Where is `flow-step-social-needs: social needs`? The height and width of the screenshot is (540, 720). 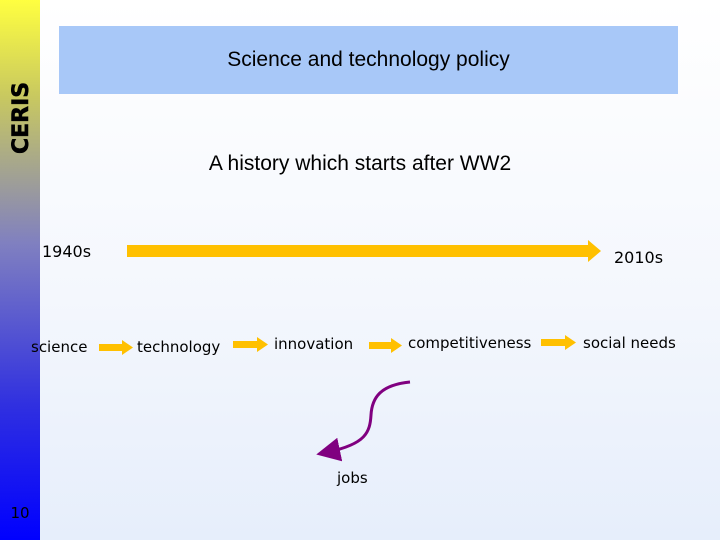
flow-step-social-needs: social needs is located at coordinates (629, 343).